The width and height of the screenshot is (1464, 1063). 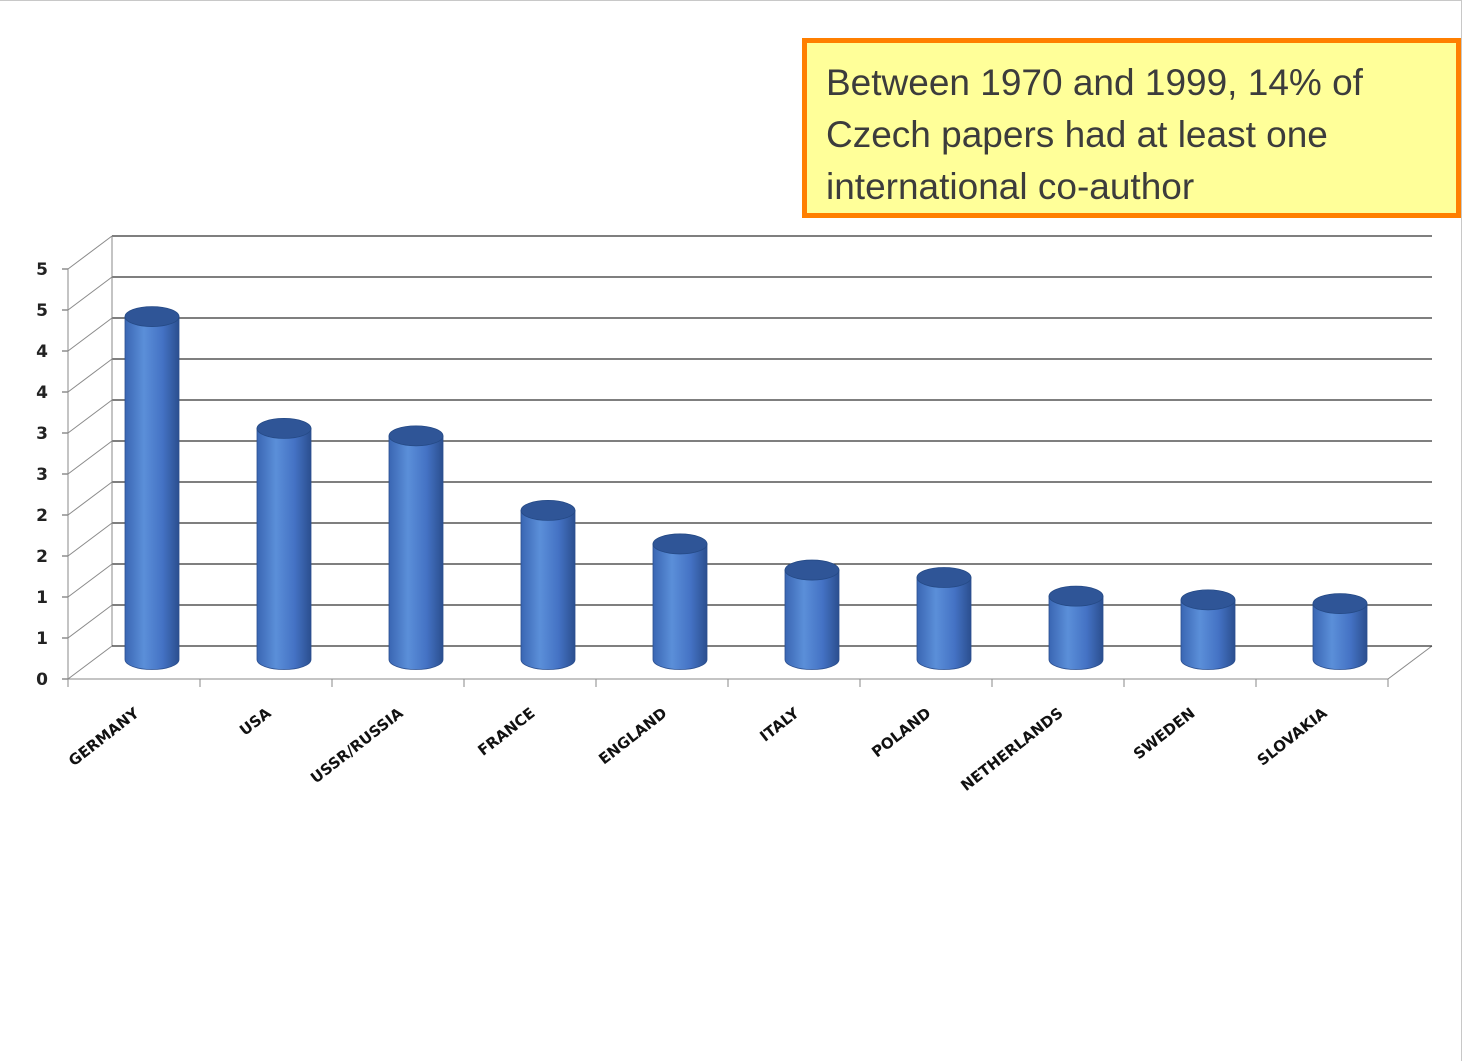 I want to click on bar-slovakia, so click(x=1340, y=631).